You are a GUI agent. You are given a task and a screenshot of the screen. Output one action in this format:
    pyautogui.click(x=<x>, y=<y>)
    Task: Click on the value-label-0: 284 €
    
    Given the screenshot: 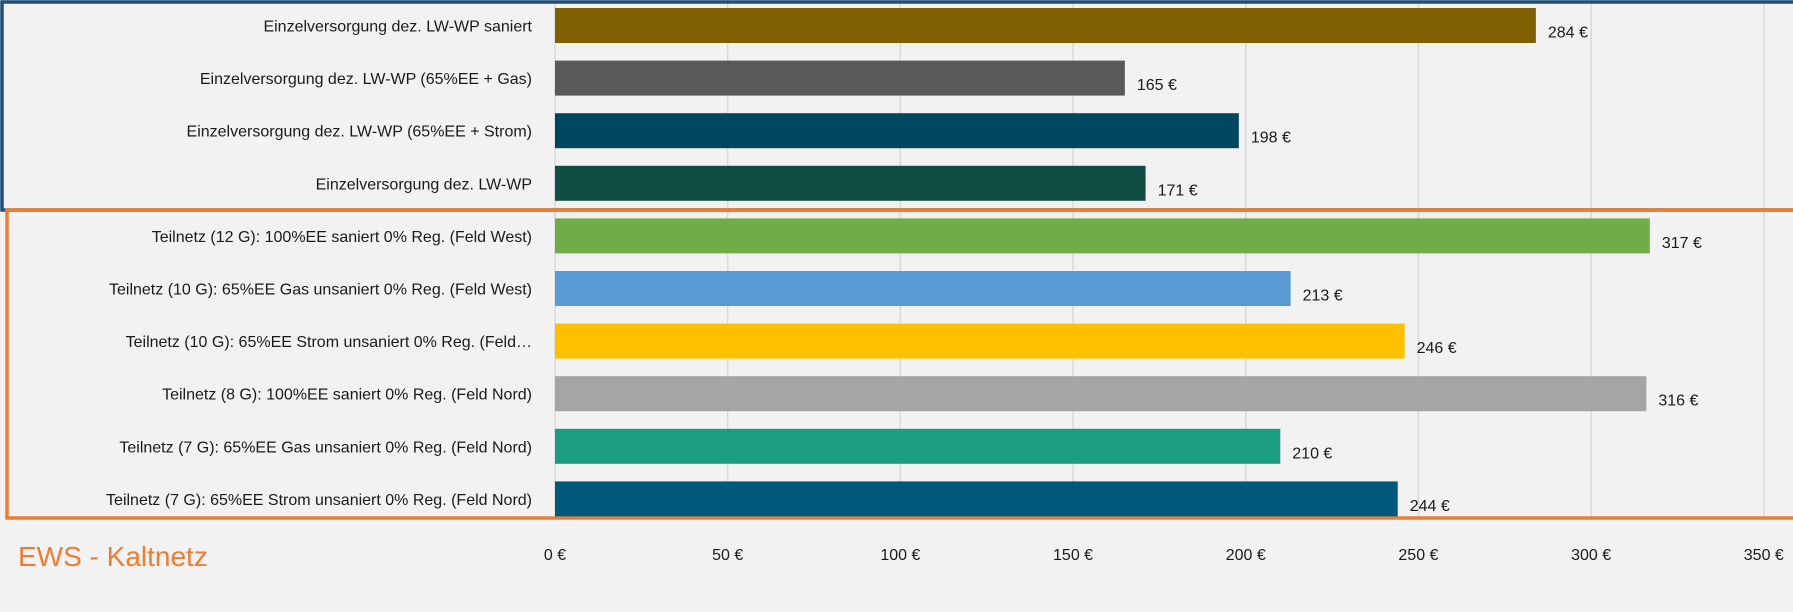 What is the action you would take?
    pyautogui.click(x=1568, y=33)
    